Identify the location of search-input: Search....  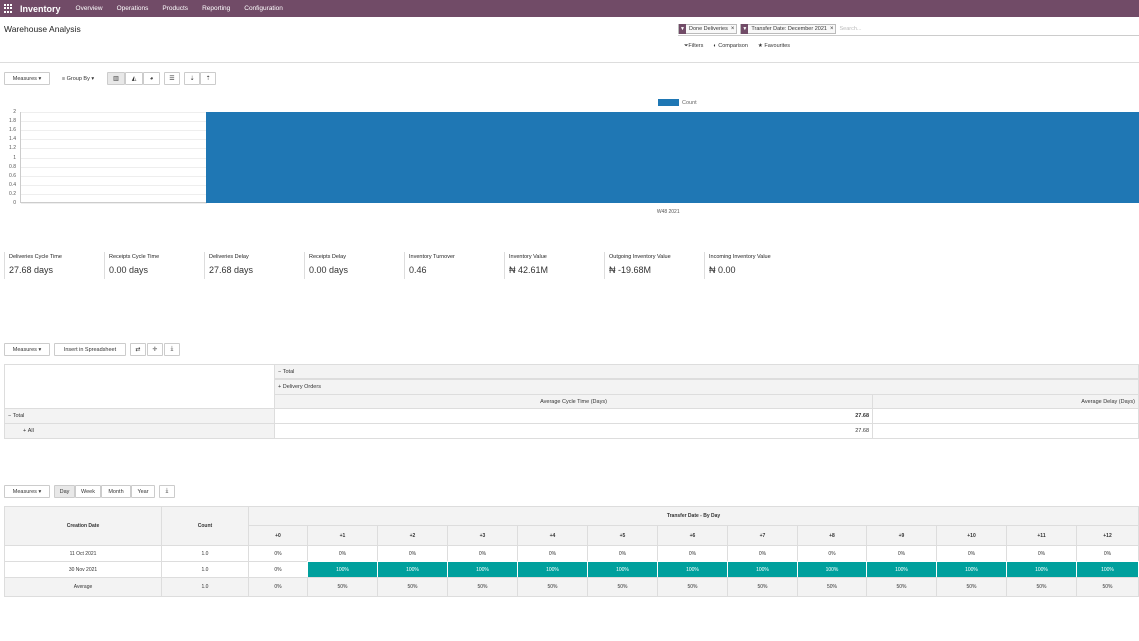
(850, 29).